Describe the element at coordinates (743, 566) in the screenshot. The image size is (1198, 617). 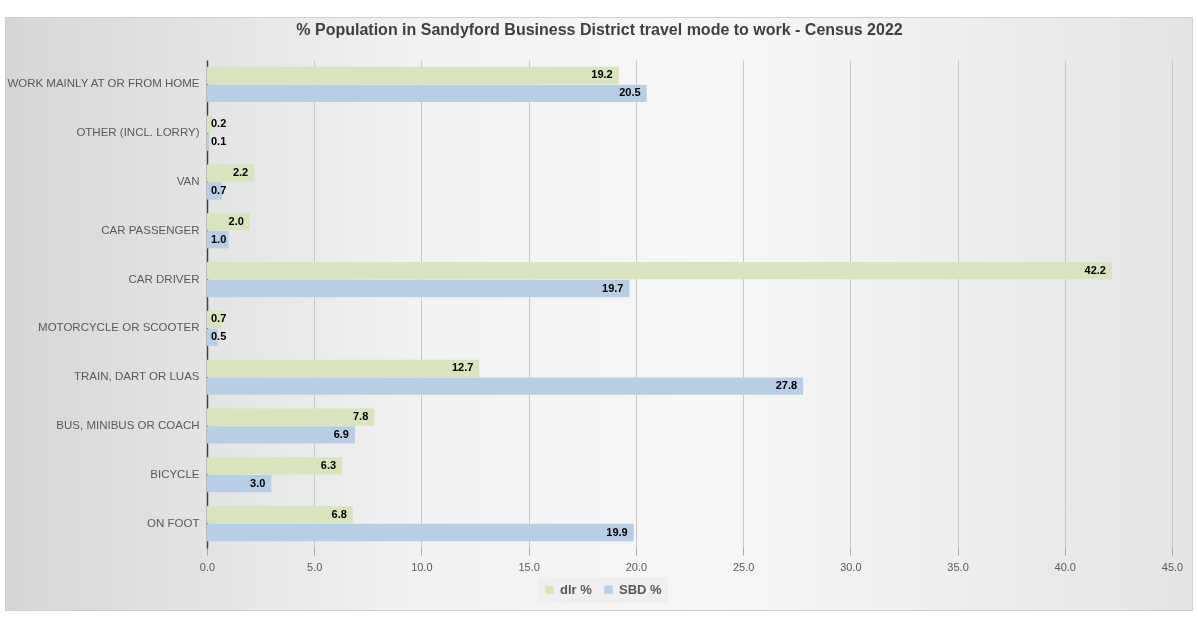
I see `x-tick-label: 25.0` at that location.